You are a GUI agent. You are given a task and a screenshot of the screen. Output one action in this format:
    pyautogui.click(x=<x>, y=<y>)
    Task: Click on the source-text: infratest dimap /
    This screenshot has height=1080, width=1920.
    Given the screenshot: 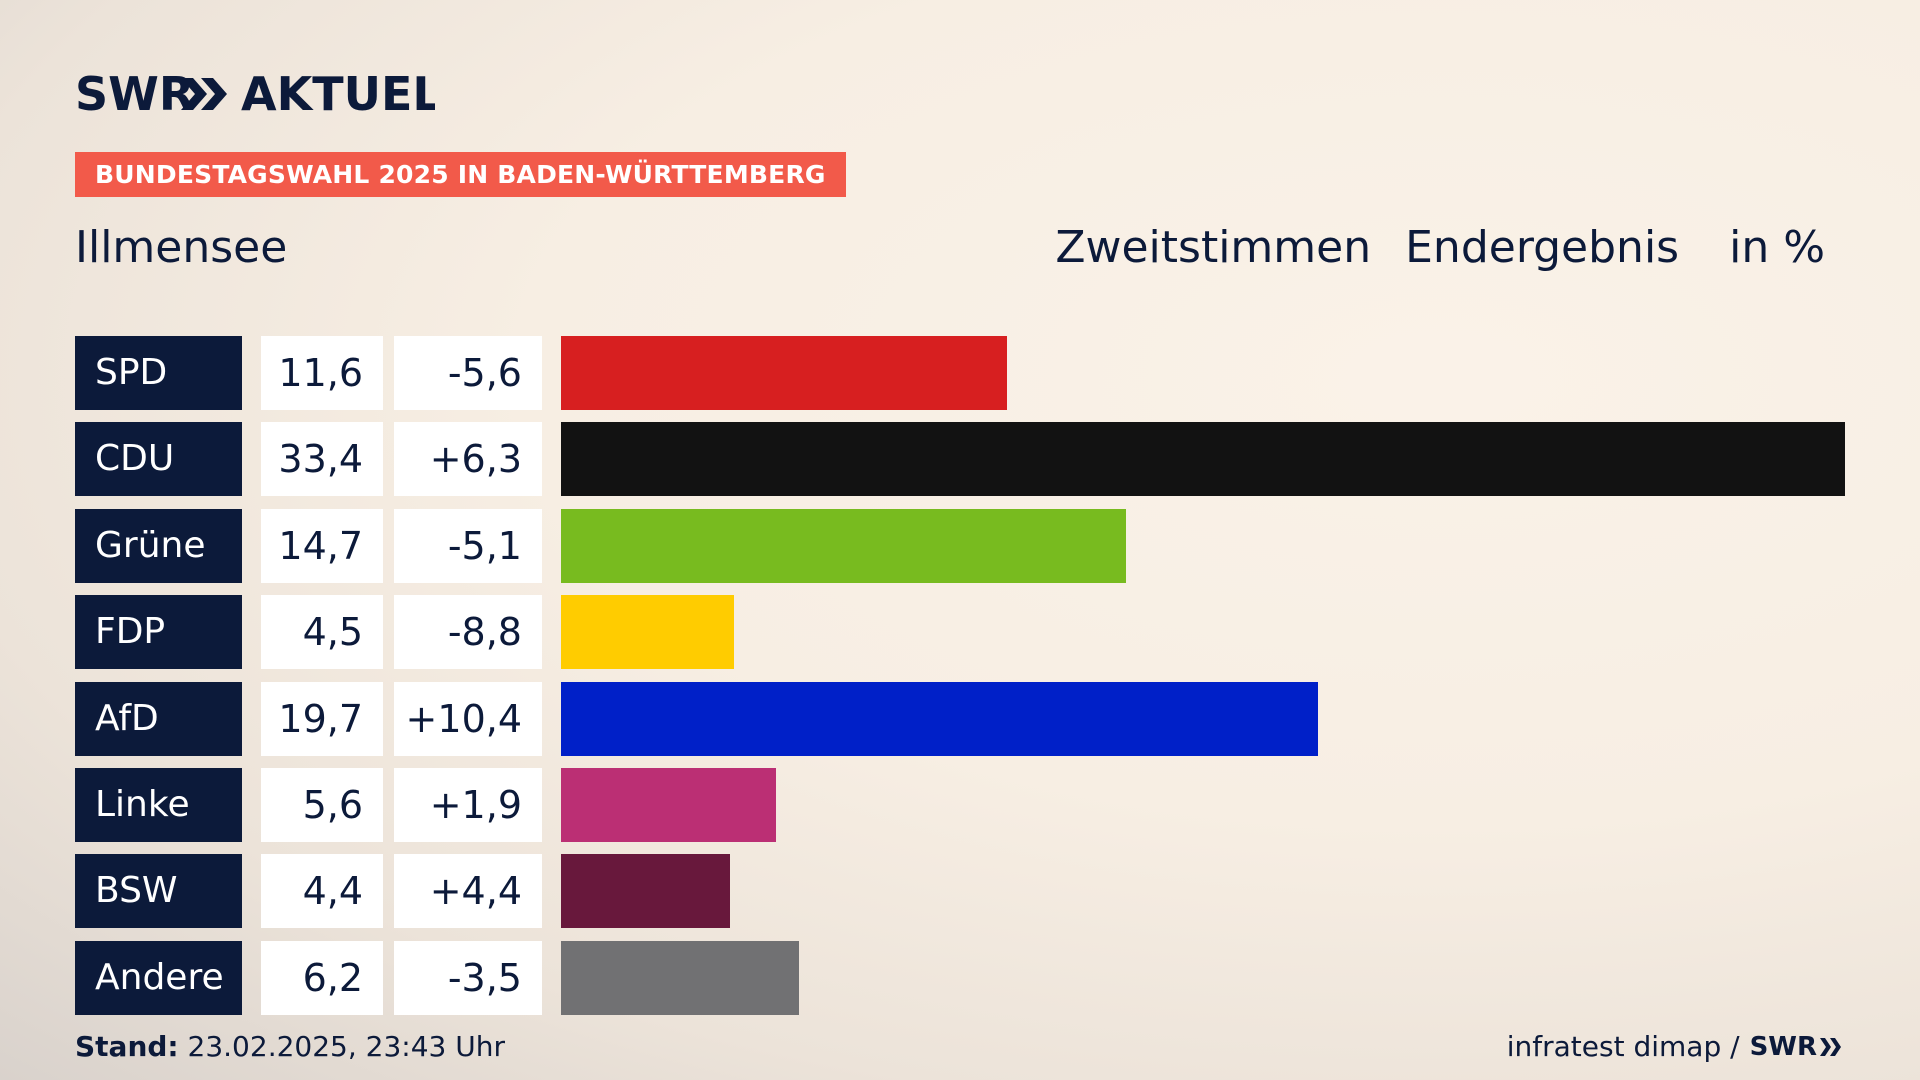 What is the action you would take?
    pyautogui.click(x=1623, y=1046)
    